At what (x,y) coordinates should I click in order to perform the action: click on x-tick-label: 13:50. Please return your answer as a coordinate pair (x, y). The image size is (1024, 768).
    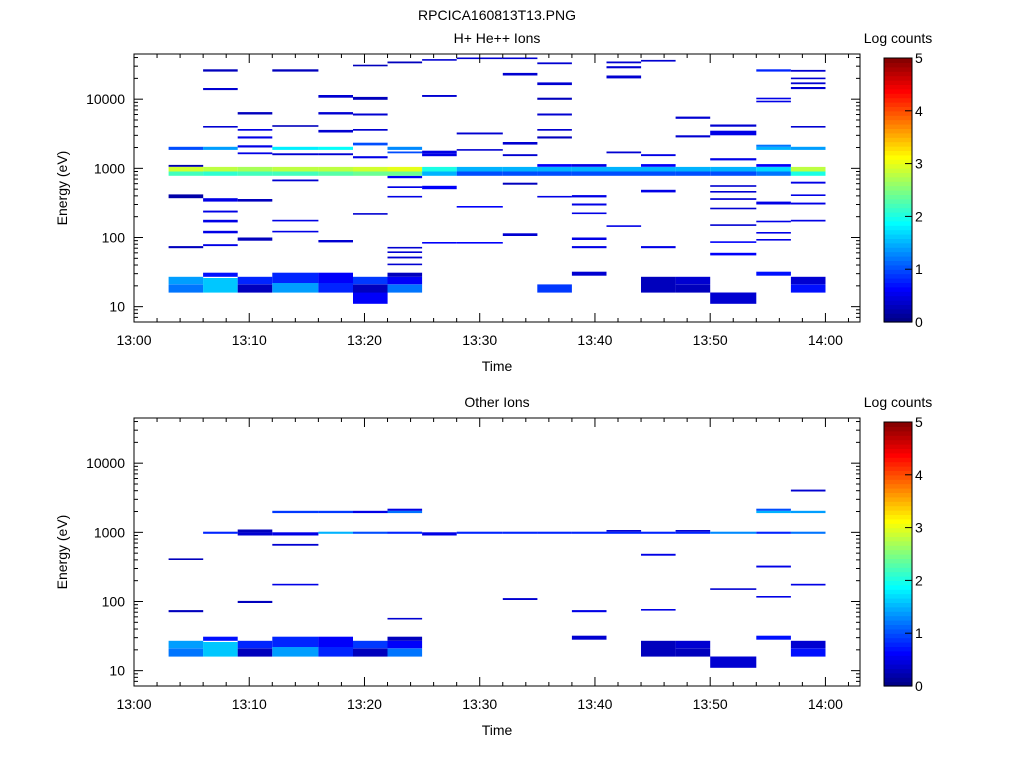
    Looking at the image, I should click on (710, 340).